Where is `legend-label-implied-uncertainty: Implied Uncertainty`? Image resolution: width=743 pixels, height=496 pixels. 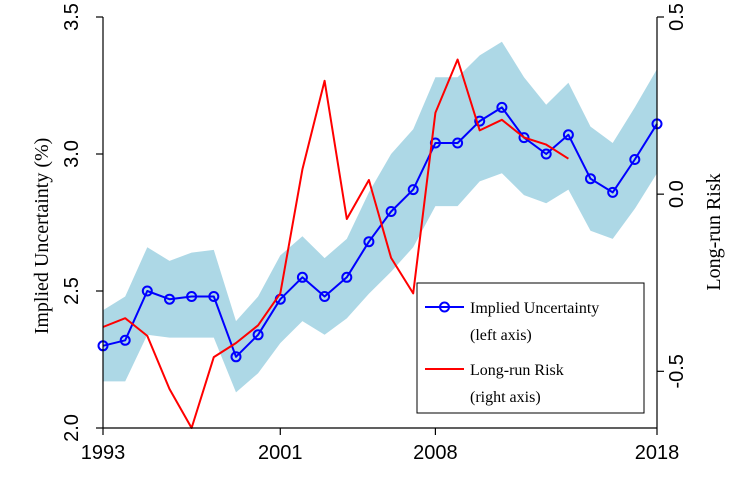
legend-label-implied-uncertainty: Implied Uncertainty is located at coordinates (534, 308).